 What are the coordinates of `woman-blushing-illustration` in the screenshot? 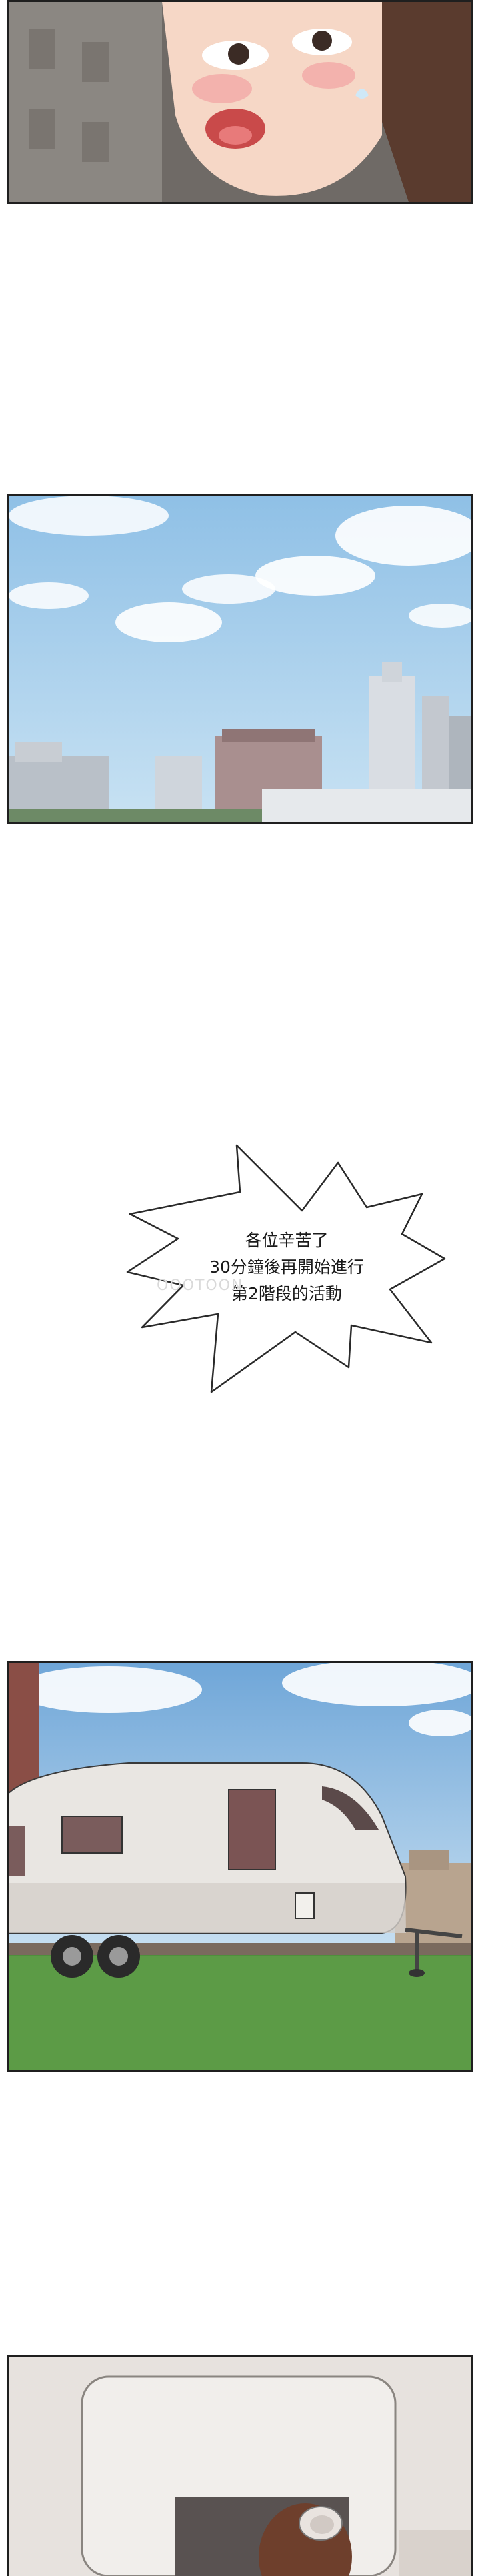 It's located at (240, 102).